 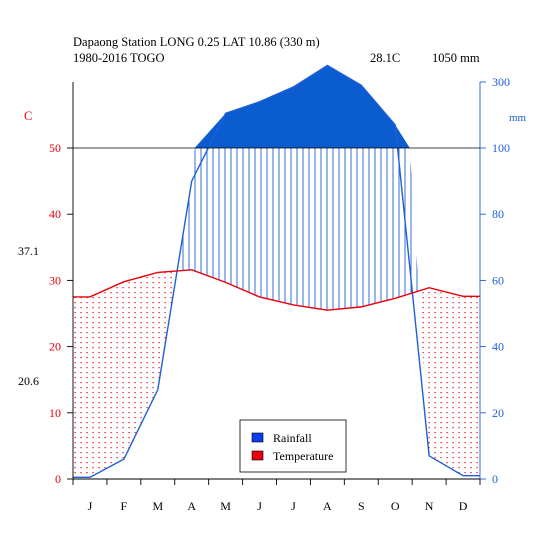 What do you see at coordinates (257, 437) in the screenshot?
I see `legend-rainfall-swatch` at bounding box center [257, 437].